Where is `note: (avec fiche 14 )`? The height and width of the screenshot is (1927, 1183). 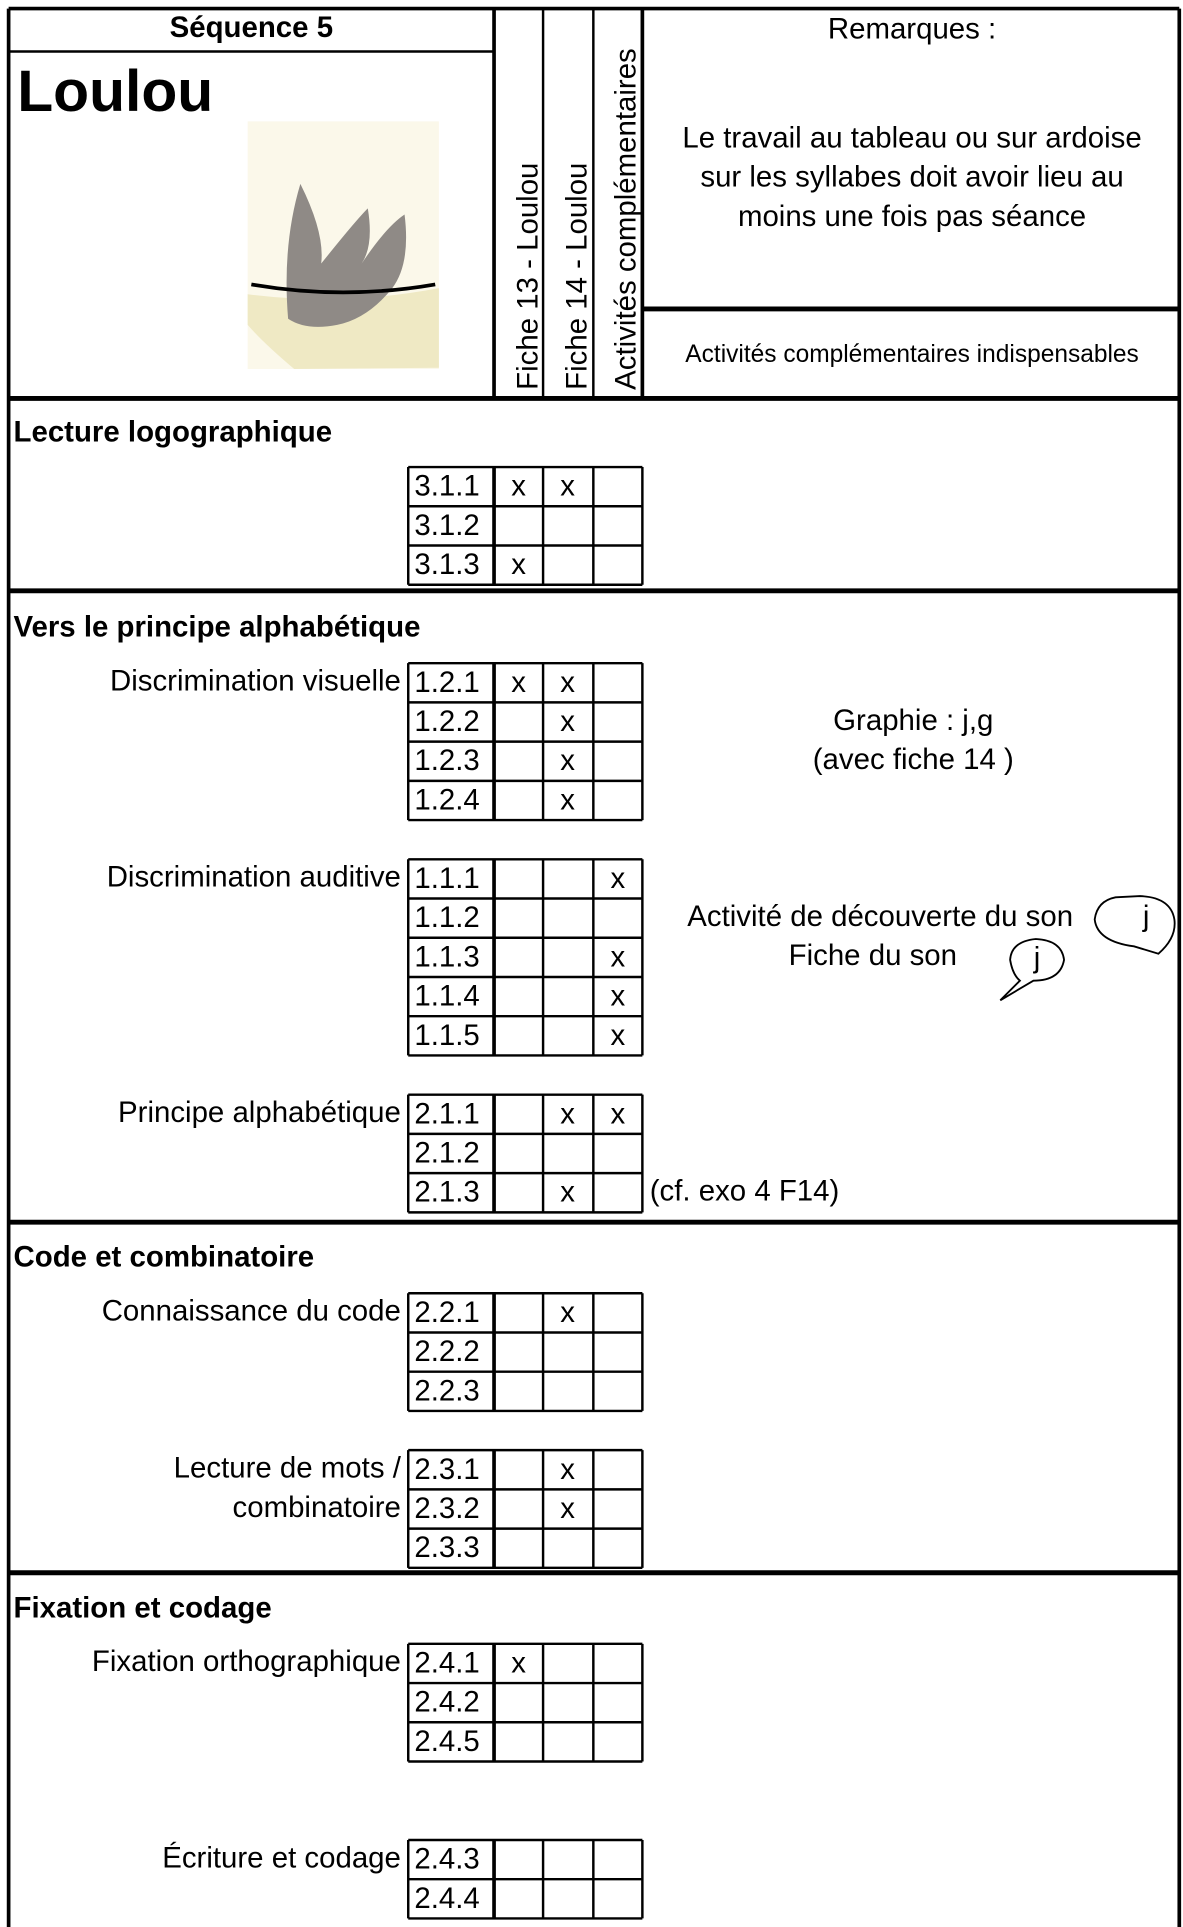
note: (avec fiche 14 ) is located at coordinates (913, 759).